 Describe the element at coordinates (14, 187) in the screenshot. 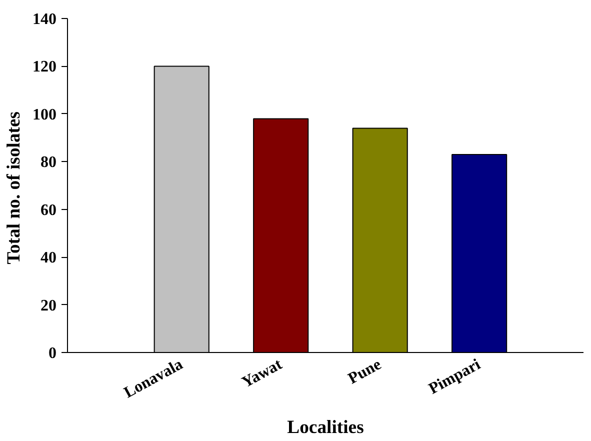

I see `y-axis-title: Total no. of isolates` at that location.